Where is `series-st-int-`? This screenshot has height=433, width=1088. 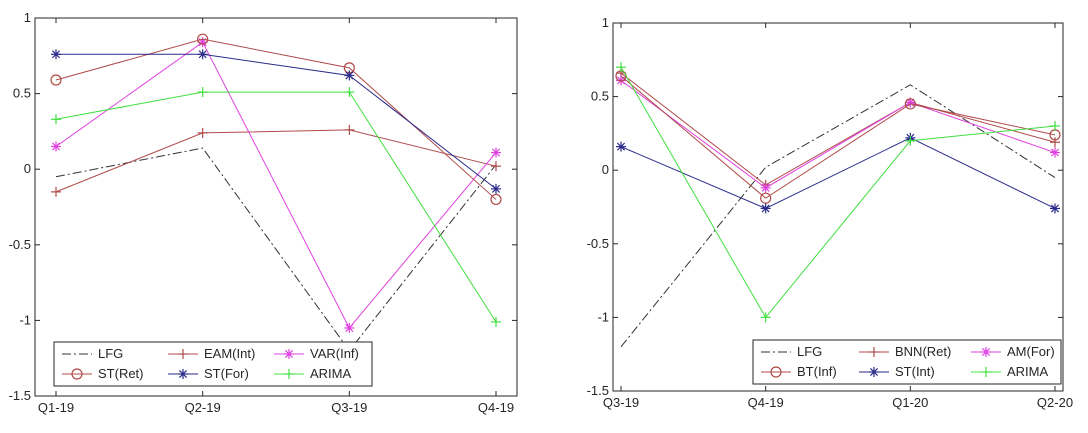 series-st-int- is located at coordinates (838, 173).